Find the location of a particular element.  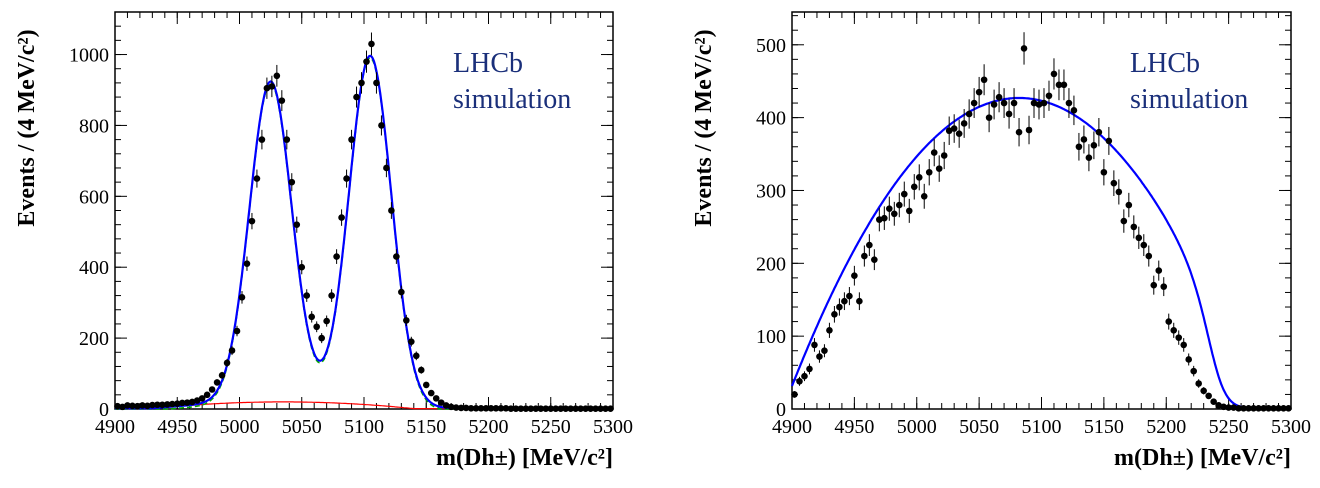

x-axis-title: m(Dh±) [MeV/c²] is located at coordinates (1202, 458).